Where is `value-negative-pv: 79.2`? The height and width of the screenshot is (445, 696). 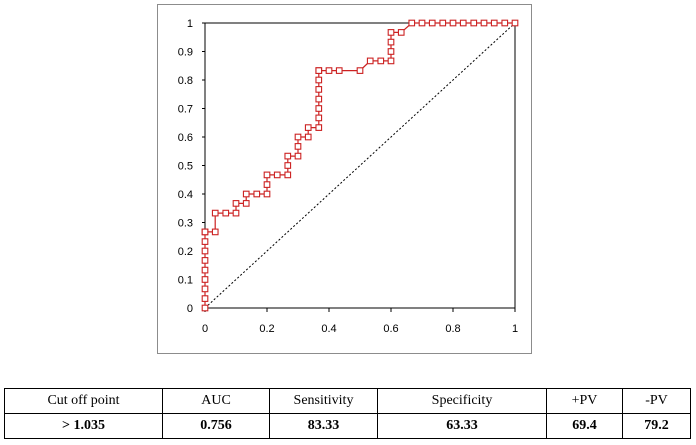
value-negative-pv: 79.2 is located at coordinates (656, 426).